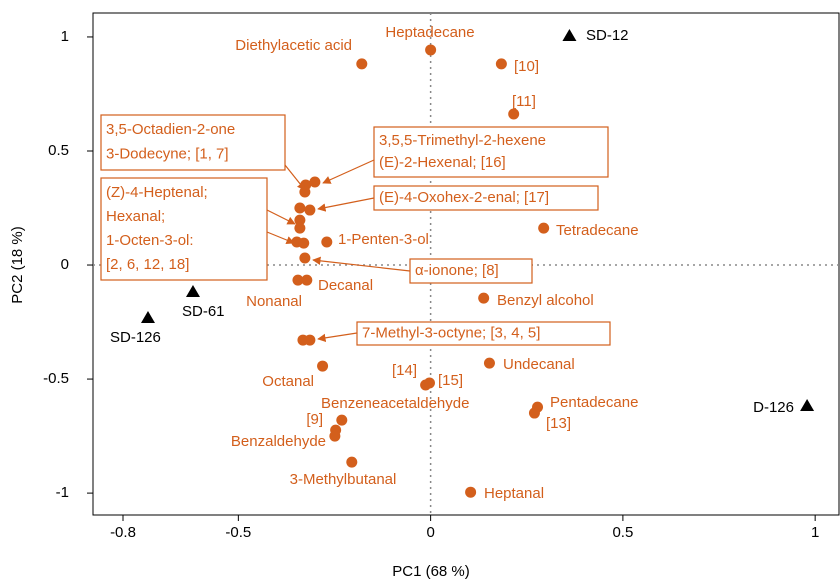 The image size is (840, 581). I want to click on point-label: 3-Methylbutanal, so click(343, 479).